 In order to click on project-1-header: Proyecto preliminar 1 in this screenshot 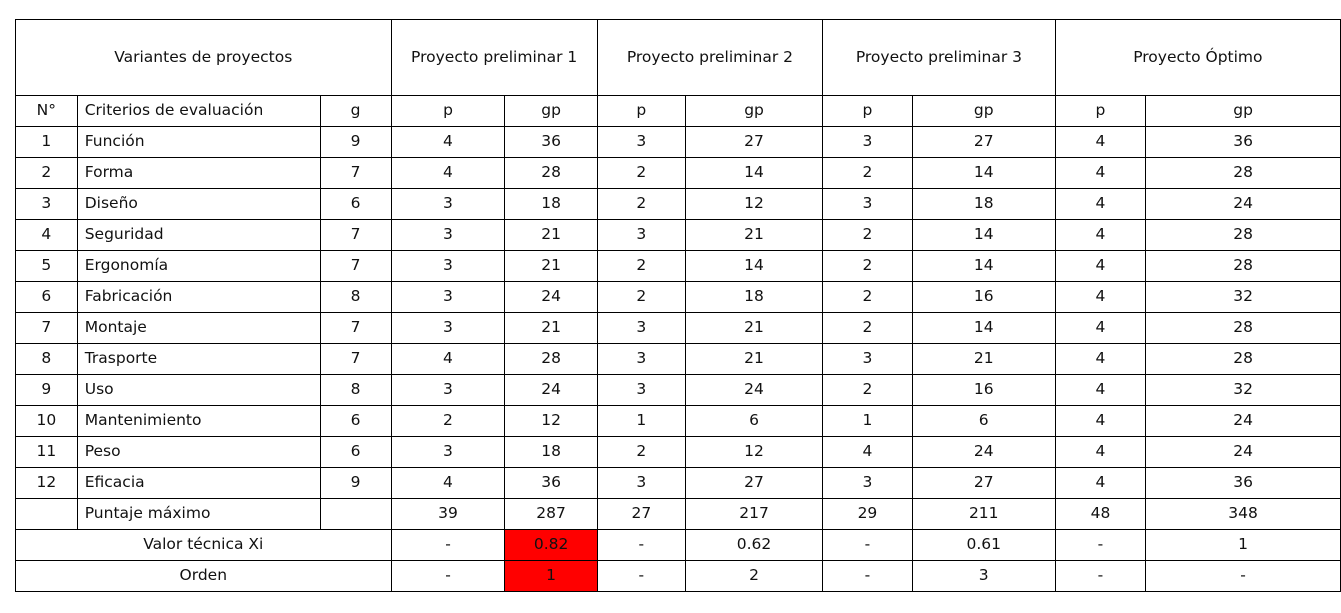, I will do `click(494, 57)`.